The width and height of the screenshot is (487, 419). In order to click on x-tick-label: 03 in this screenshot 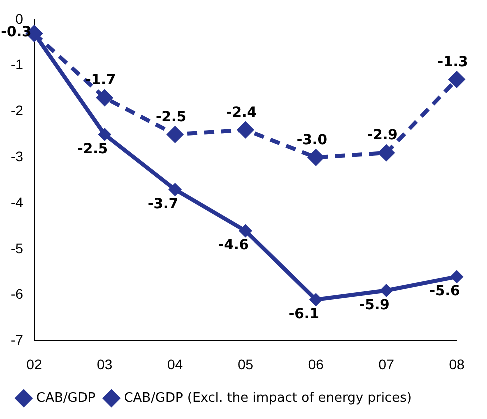, I will do `click(105, 364)`.